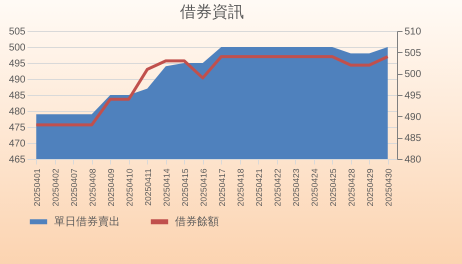  Describe the element at coordinates (37, 187) in the screenshot. I see `x-tick-label: 20250401` at that location.